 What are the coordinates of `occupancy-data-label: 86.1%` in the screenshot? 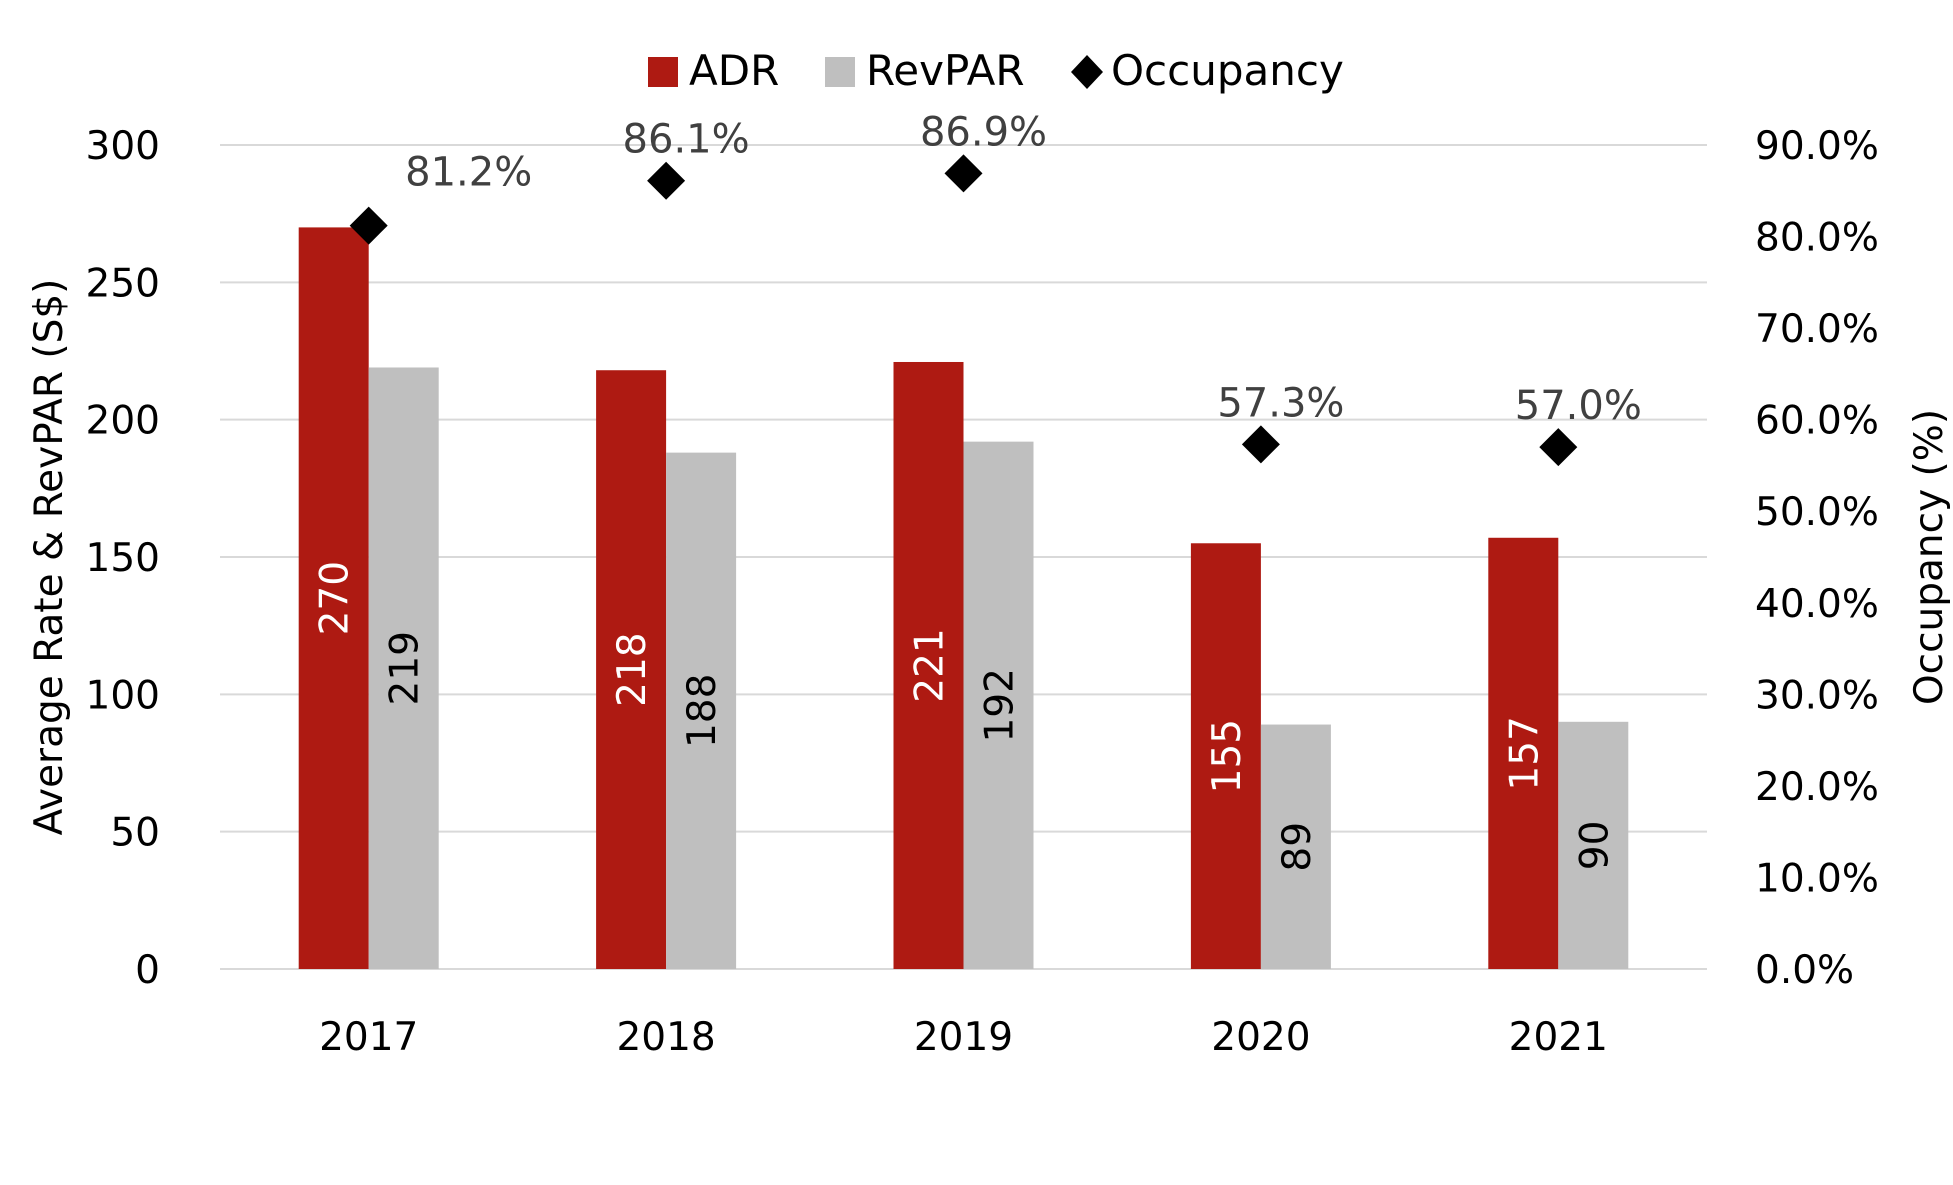 It's located at (686, 140).